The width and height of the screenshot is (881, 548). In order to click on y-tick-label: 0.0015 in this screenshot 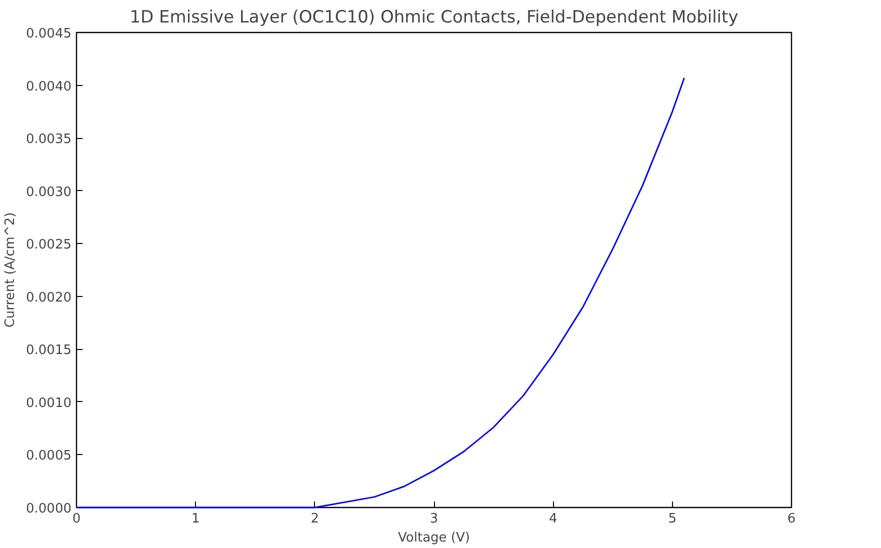, I will do `click(49, 350)`.